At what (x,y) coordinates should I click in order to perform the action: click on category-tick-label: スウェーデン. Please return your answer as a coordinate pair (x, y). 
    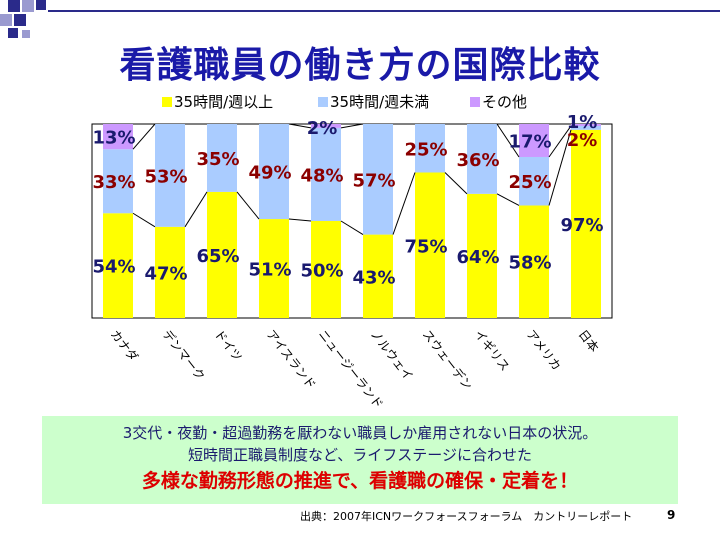
    Looking at the image, I should click on (448, 360).